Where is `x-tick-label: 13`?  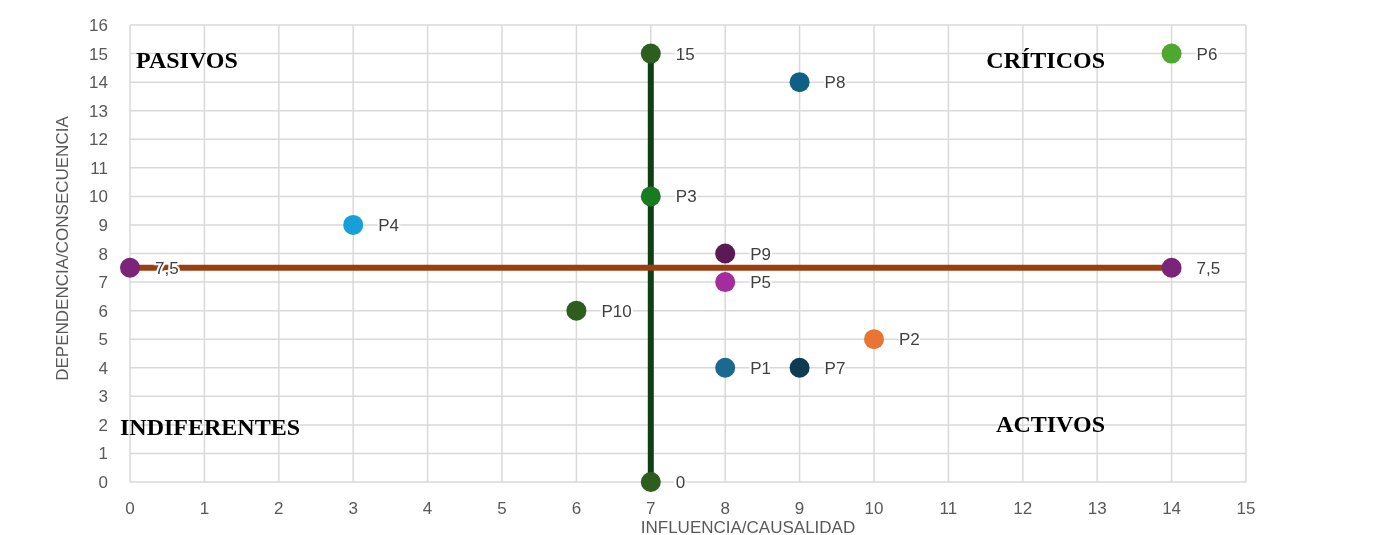
x-tick-label: 13 is located at coordinates (1097, 508).